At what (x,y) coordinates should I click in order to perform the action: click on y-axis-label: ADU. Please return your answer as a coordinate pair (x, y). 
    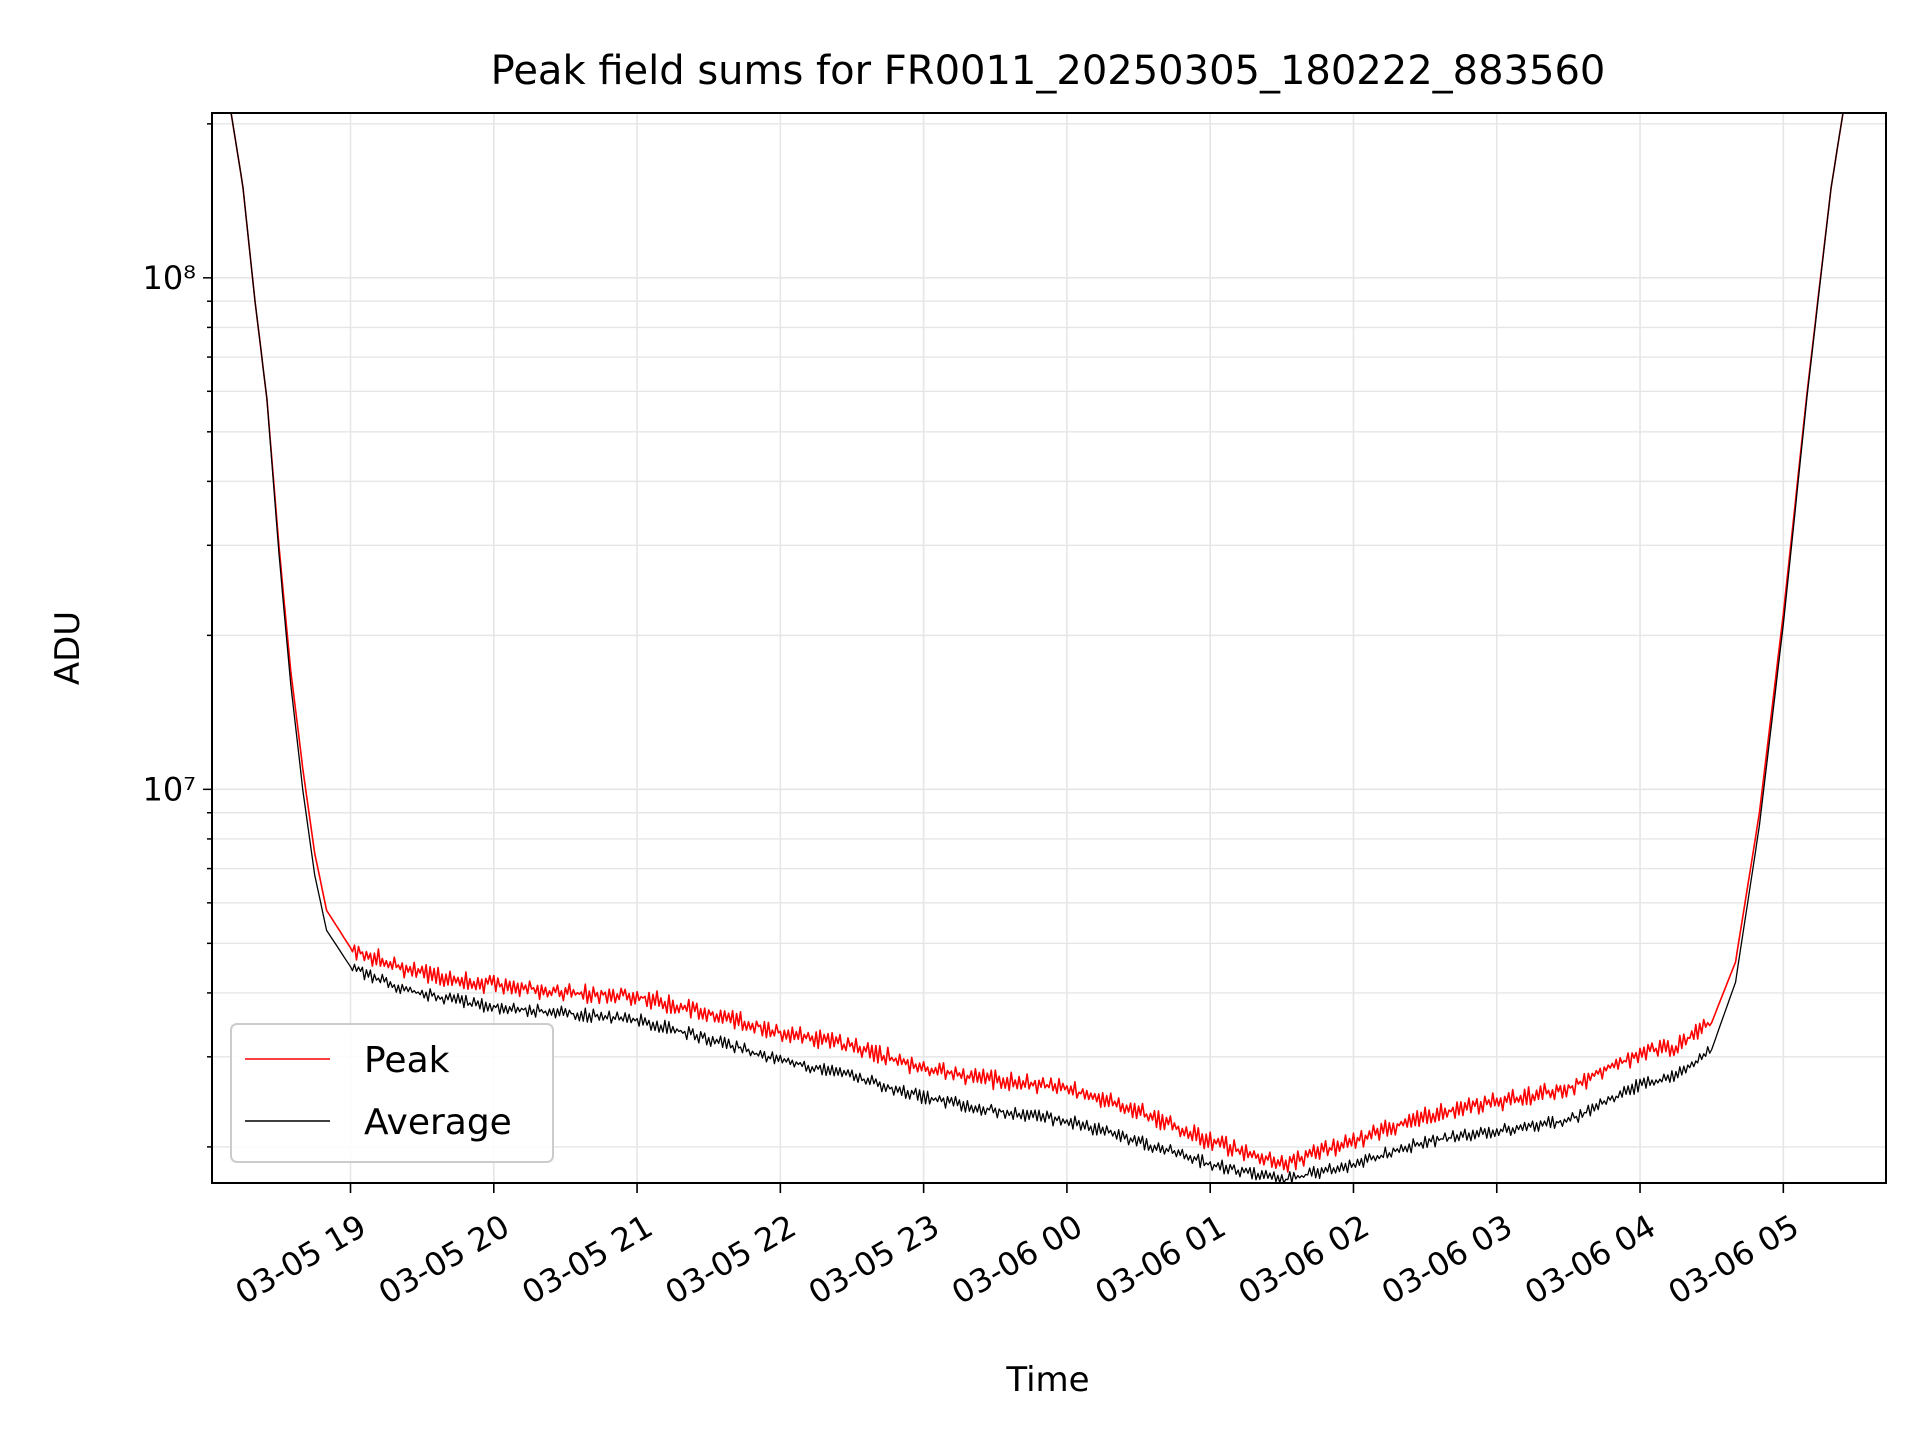
    Looking at the image, I should click on (68, 648).